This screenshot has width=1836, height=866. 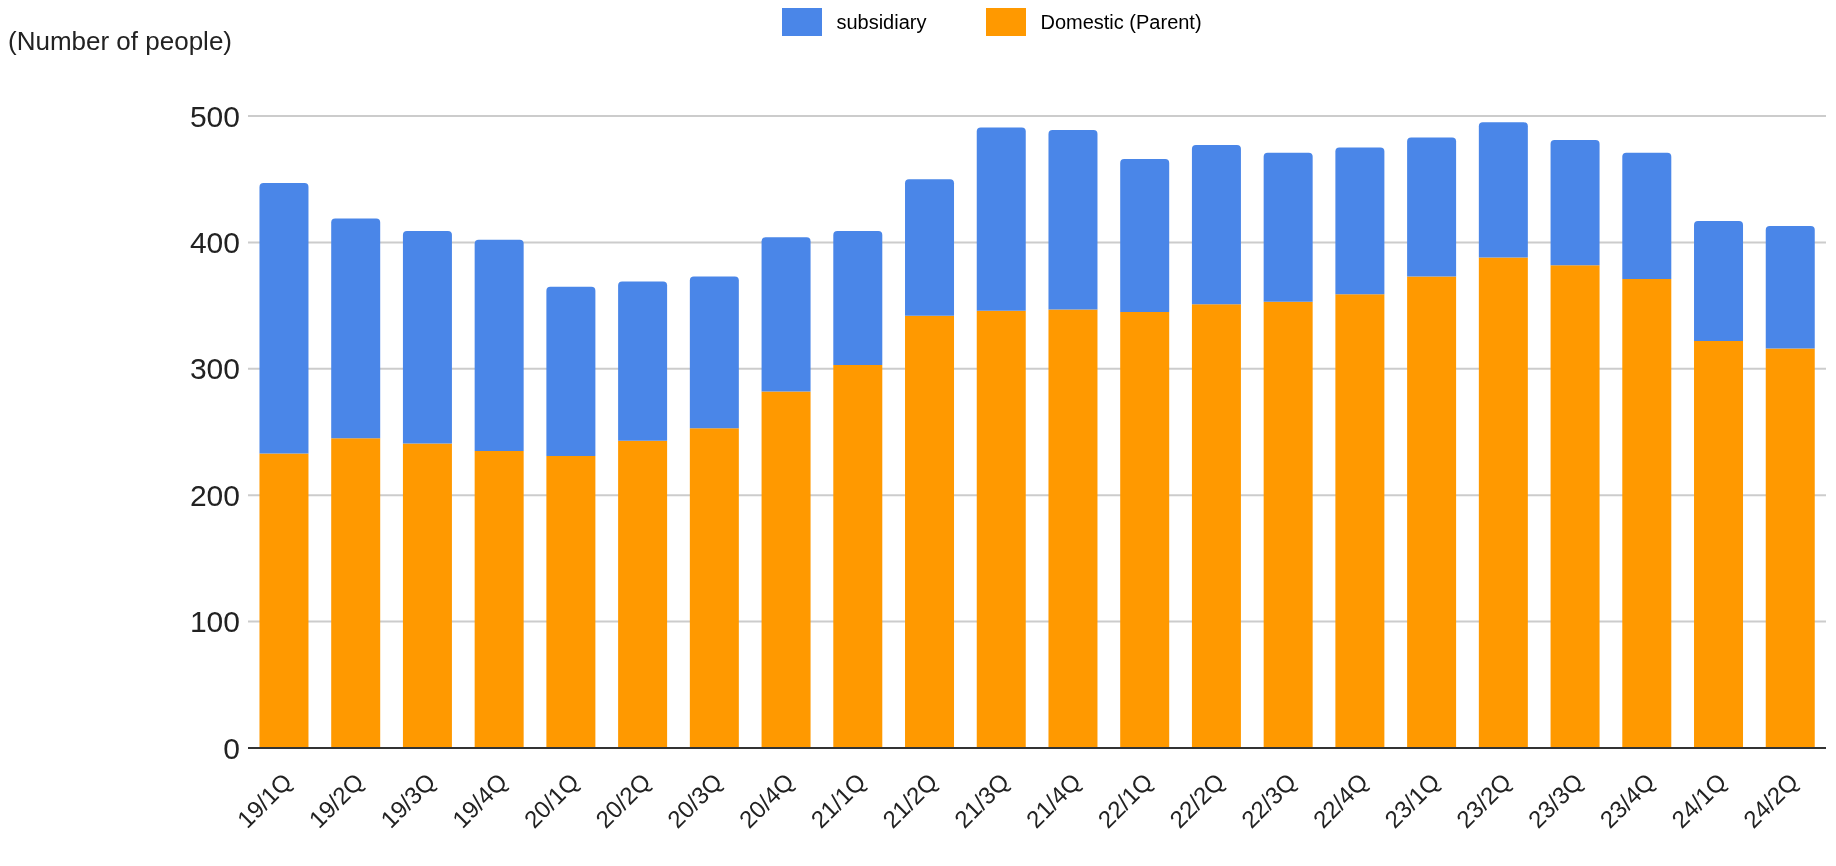 I want to click on y-tick-label: 200, so click(x=214, y=495).